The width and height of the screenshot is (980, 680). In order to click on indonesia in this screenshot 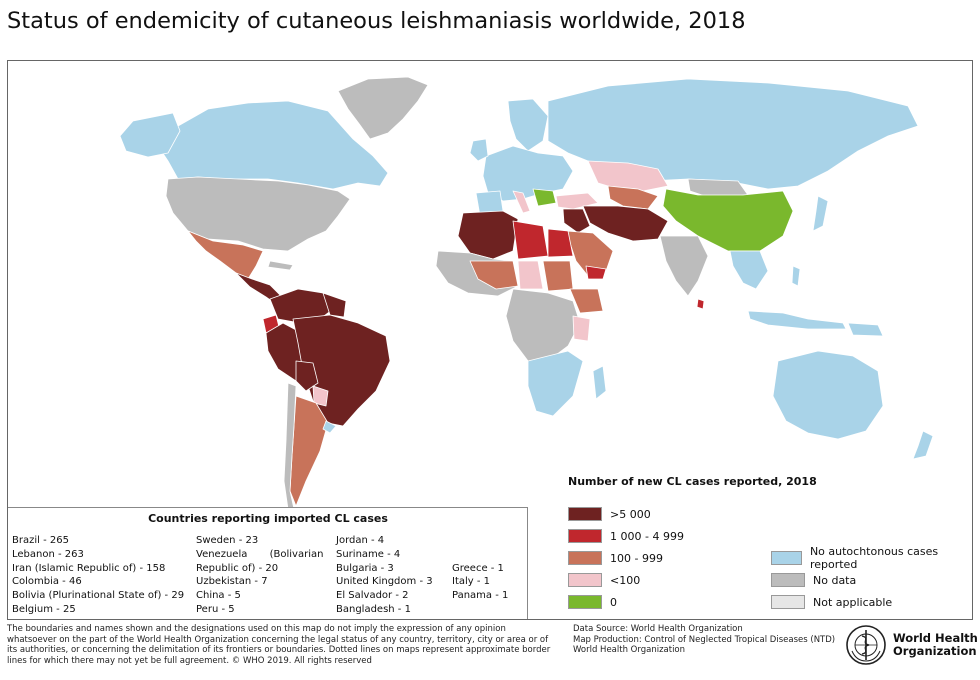, I will do `click(797, 320)`.